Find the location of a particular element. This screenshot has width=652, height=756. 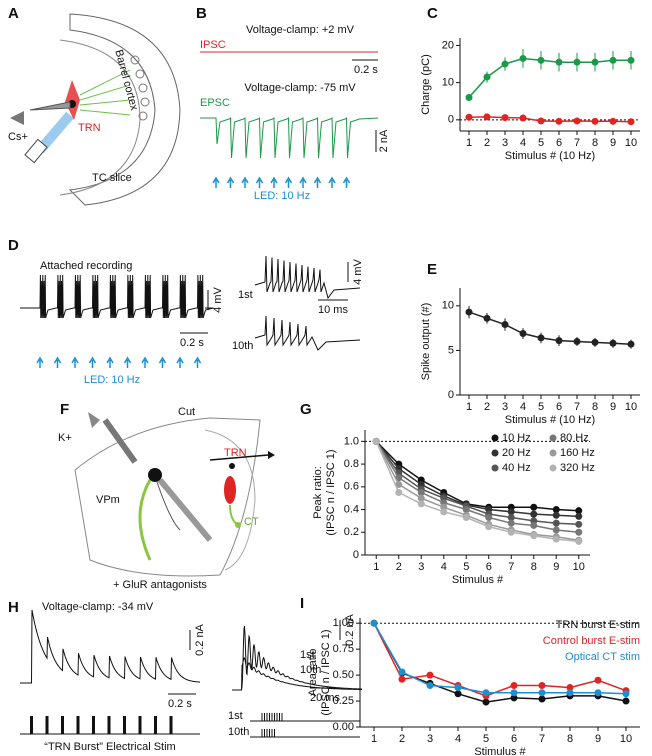

label: Cut is located at coordinates (186, 412).